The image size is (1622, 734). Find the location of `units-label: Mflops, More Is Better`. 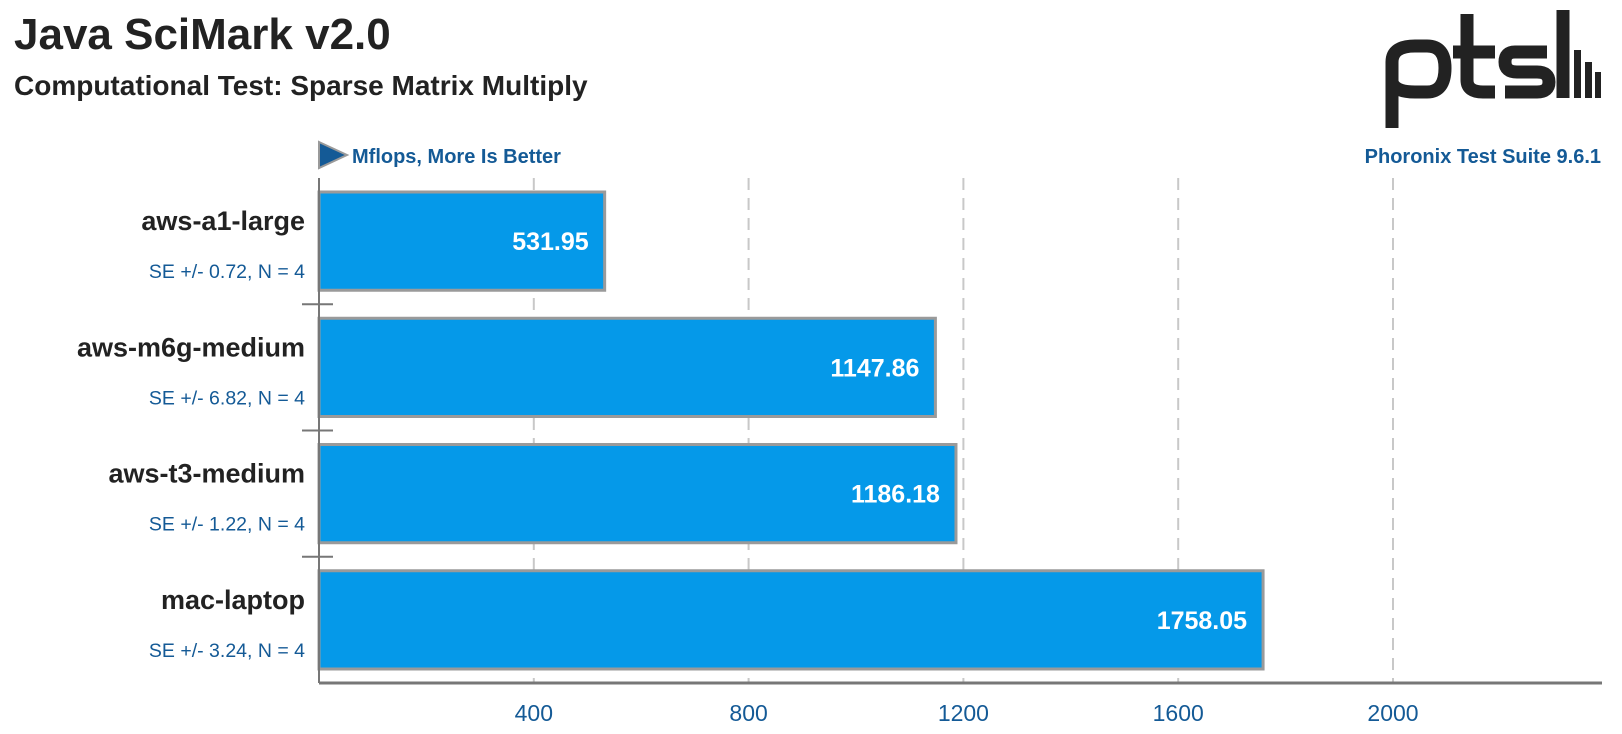

units-label: Mflops, More Is Better is located at coordinates (456, 157).